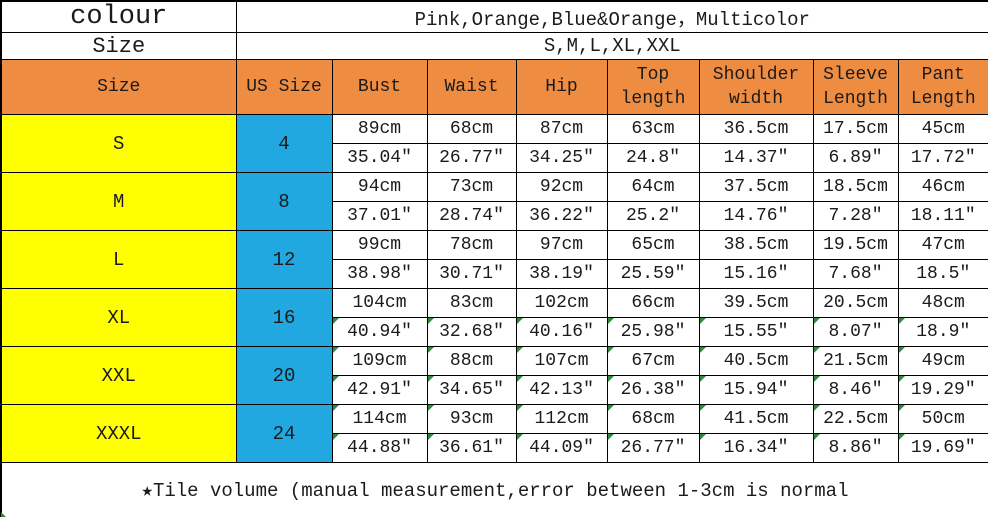  Describe the element at coordinates (611, 16) in the screenshot. I see `colour-value: Pink,Orange,Blue&Orange，Multicolor` at that location.